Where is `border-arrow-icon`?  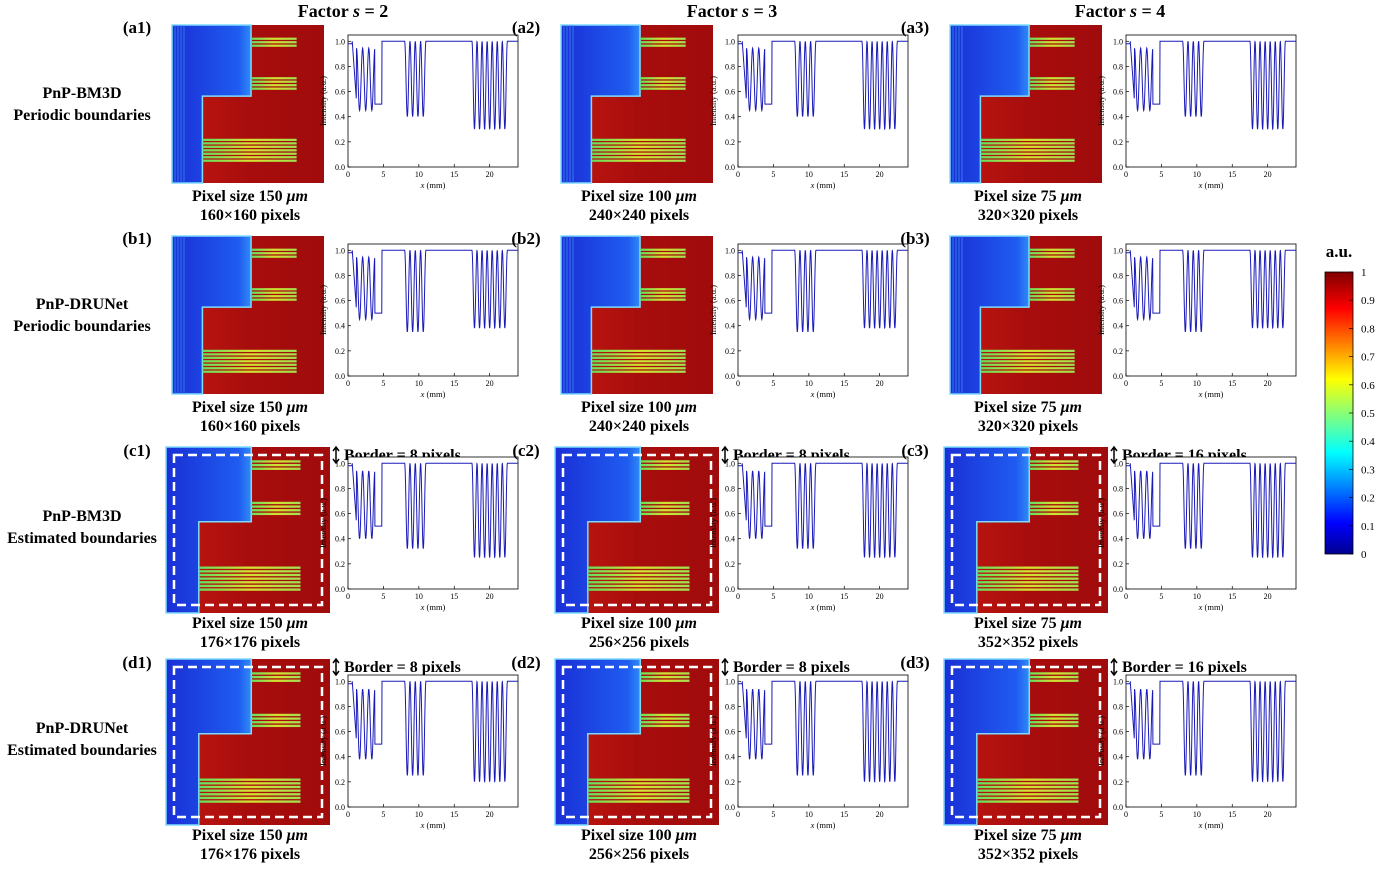 border-arrow-icon is located at coordinates (336, 667).